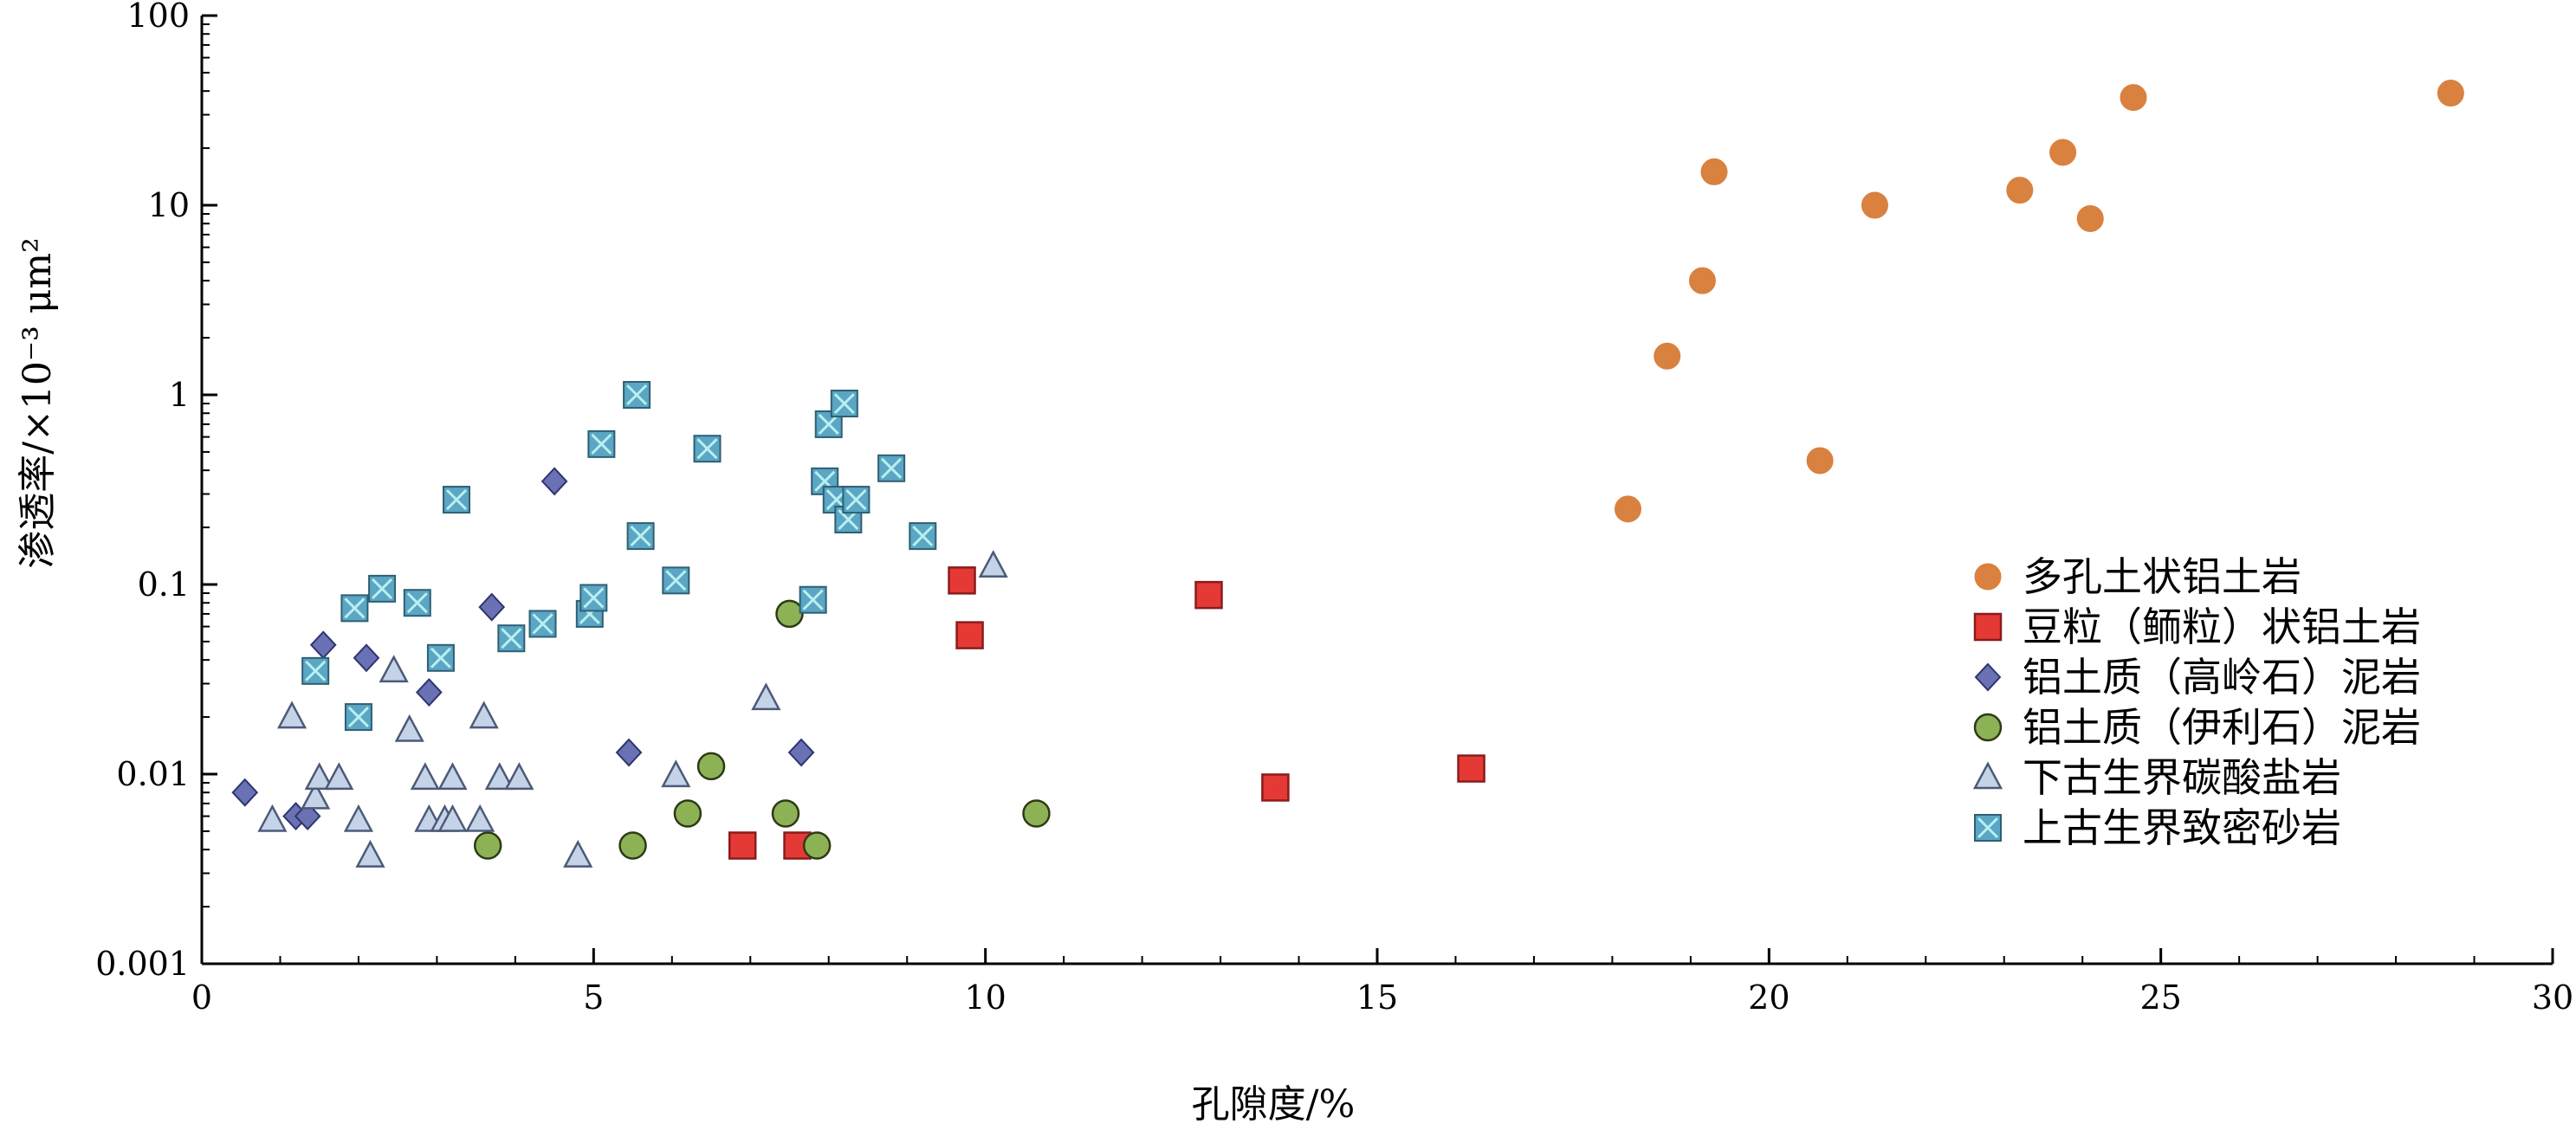 This screenshot has height=1130, width=2576. I want to click on x-tick-label: 10, so click(985, 997).